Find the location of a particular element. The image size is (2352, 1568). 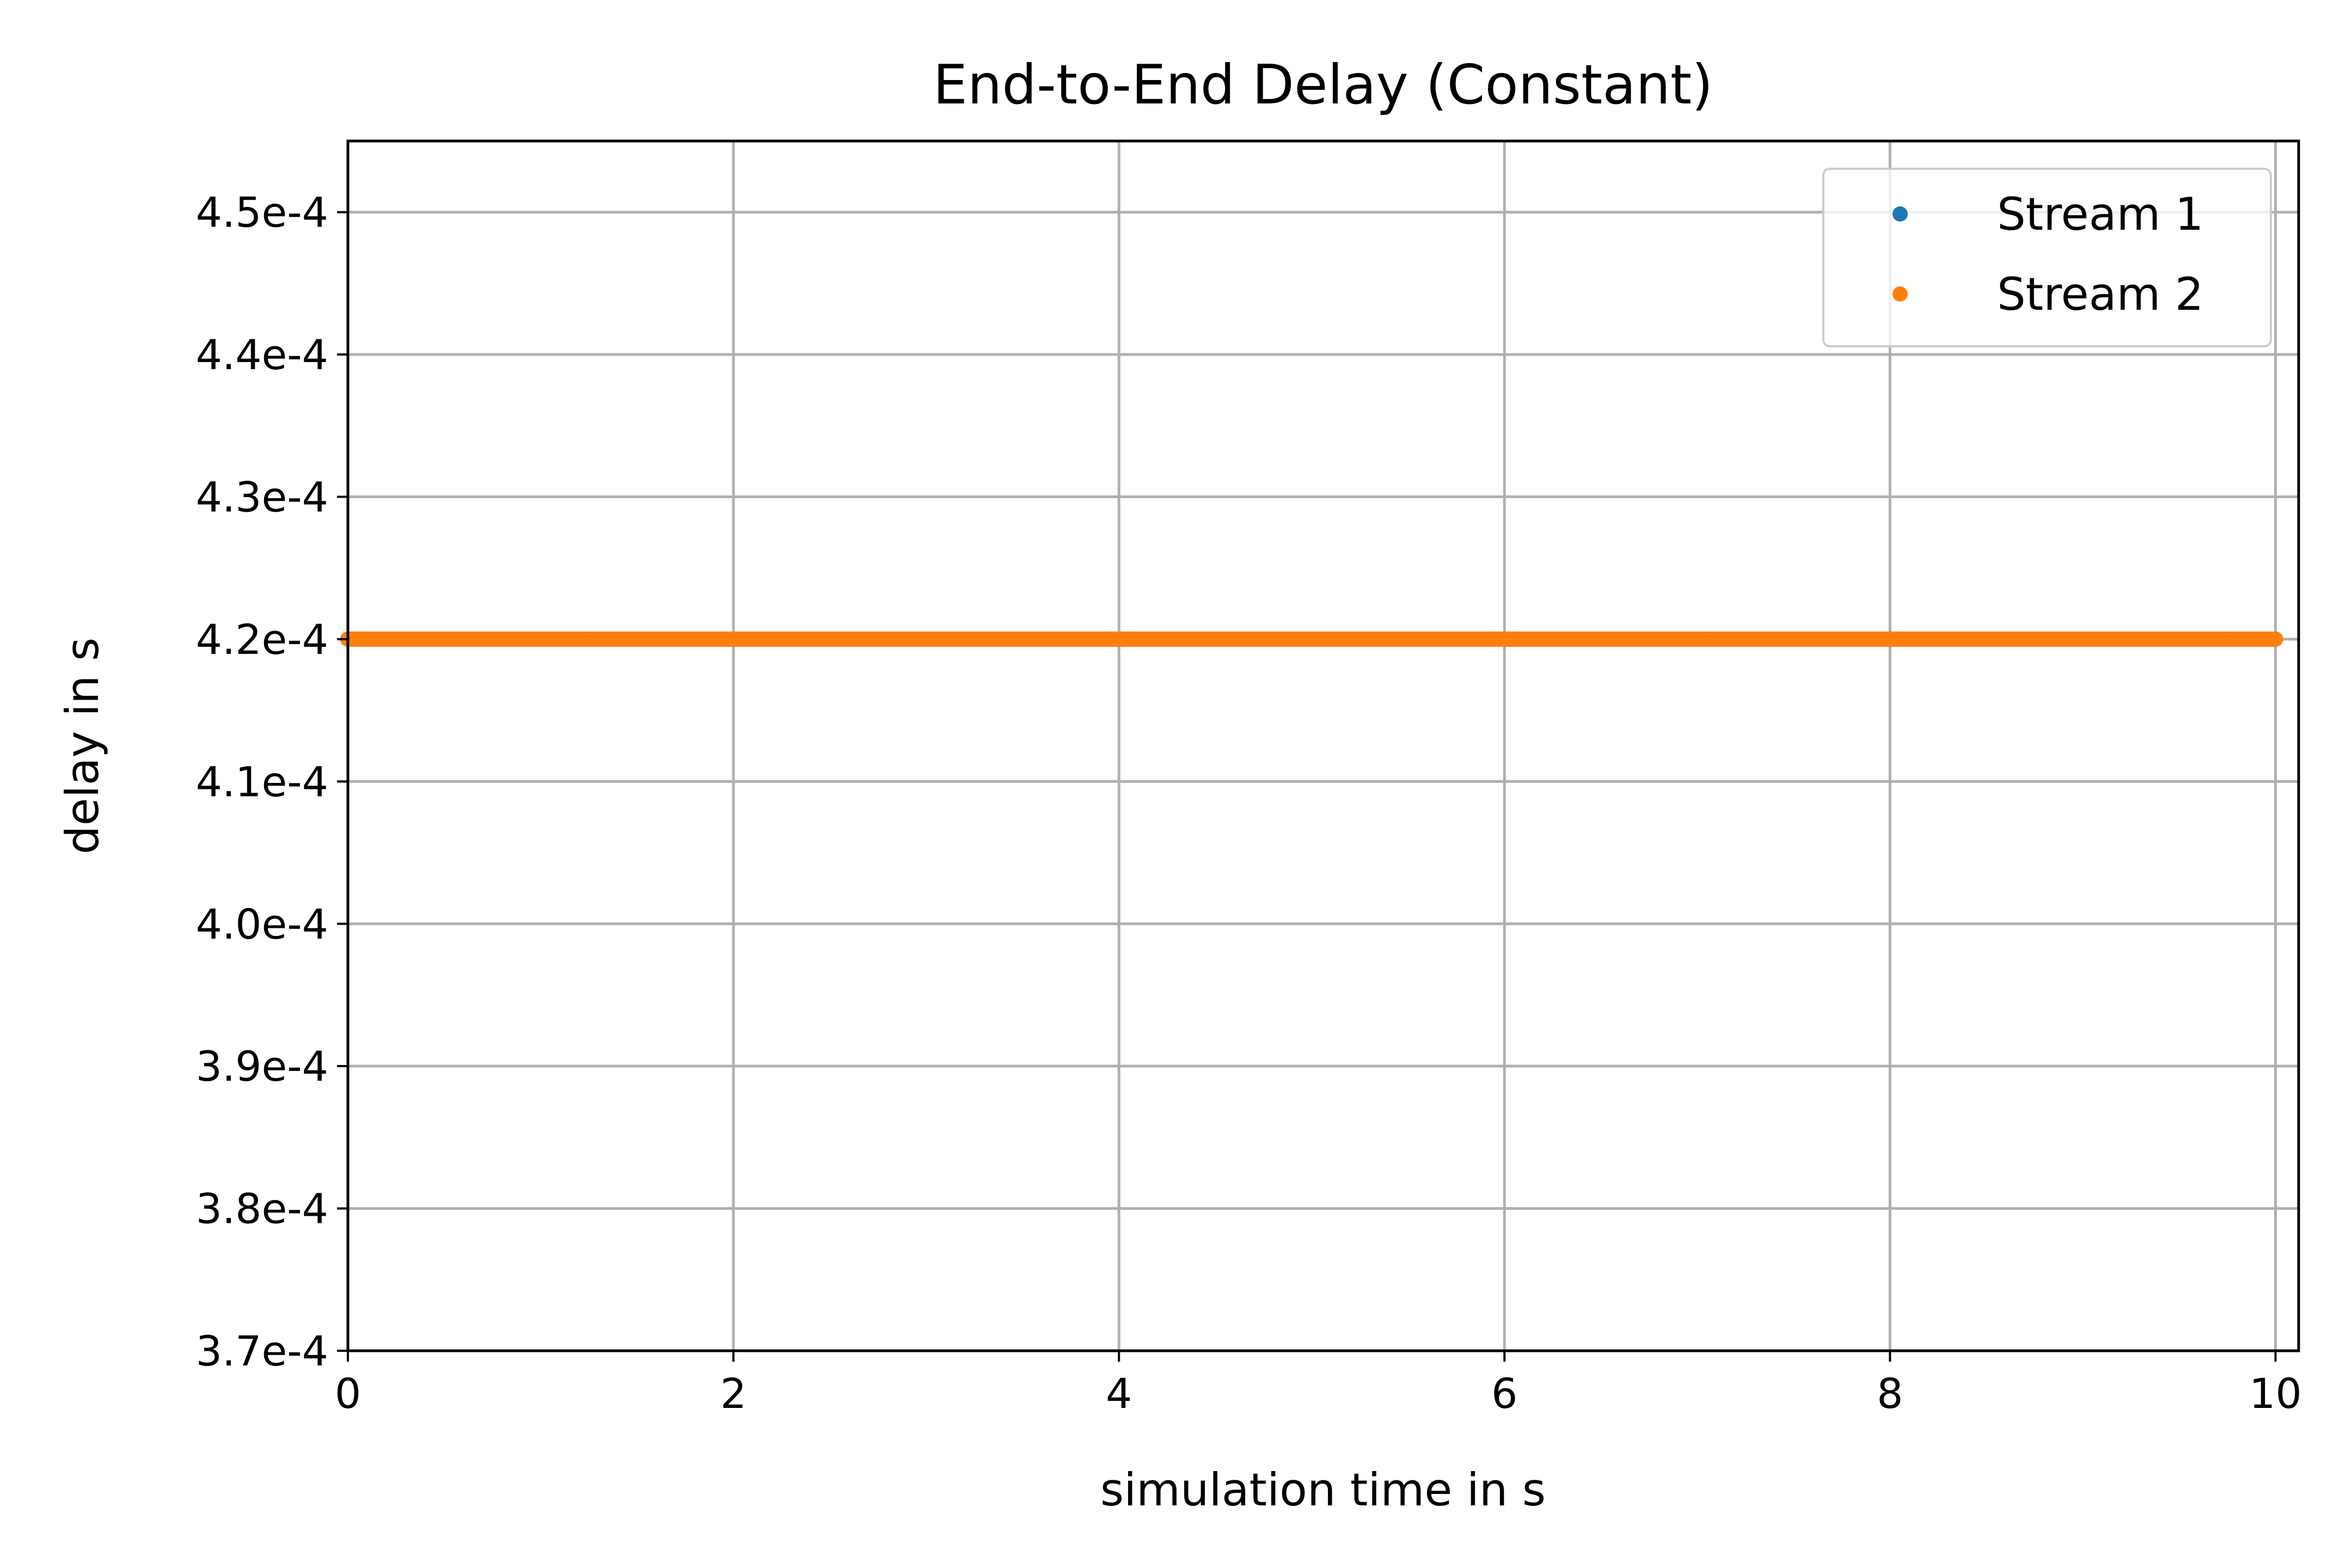

y-tick-label: 4.2e-4 is located at coordinates (262, 639).